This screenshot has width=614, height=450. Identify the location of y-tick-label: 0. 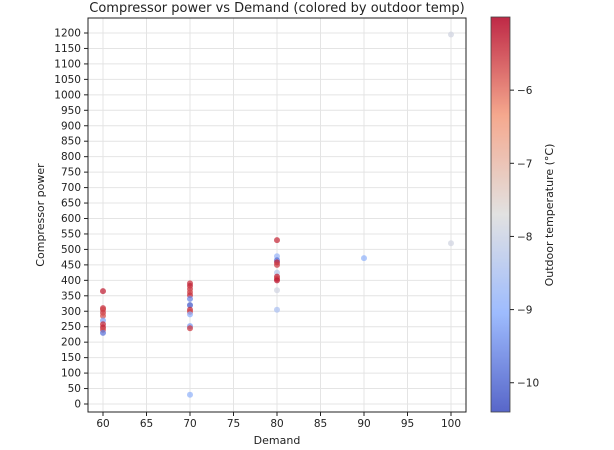
(77, 405).